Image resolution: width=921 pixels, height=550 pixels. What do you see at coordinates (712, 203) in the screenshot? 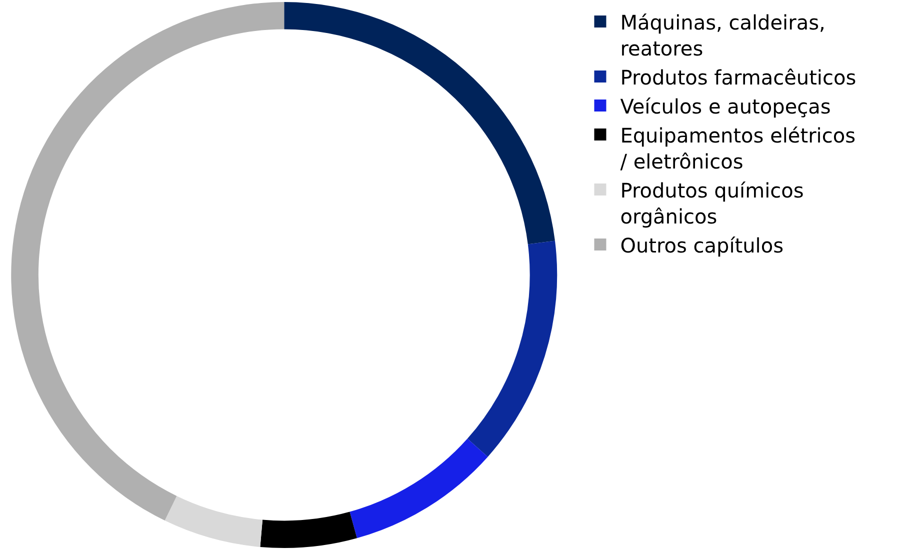
I see `legend-label: Produtos químicos orgânicos` at bounding box center [712, 203].